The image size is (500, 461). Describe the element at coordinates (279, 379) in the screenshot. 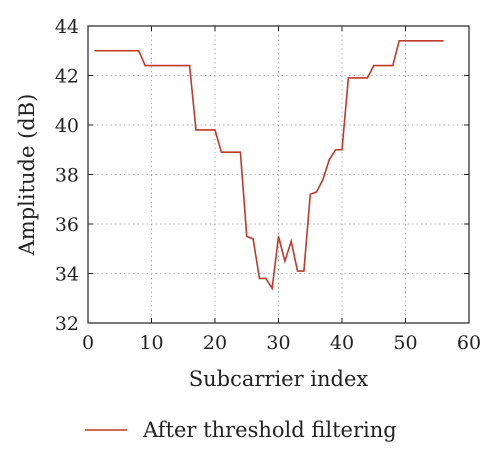

I see `x-axis-title: Subcarrier index` at that location.